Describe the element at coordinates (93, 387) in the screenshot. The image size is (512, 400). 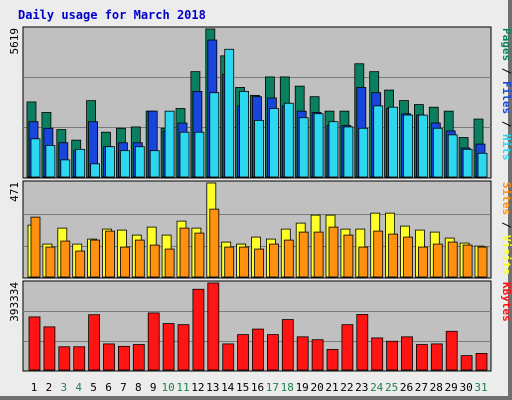
I see `day-label-5: 5` at that location.